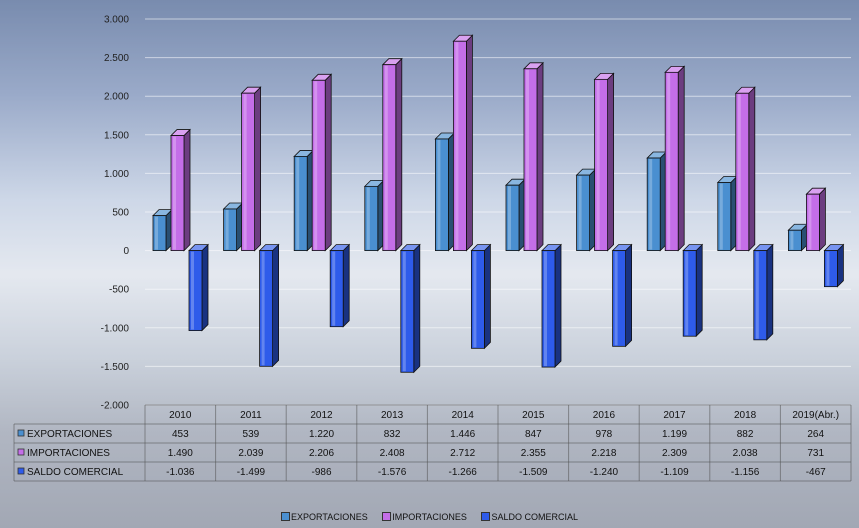 This screenshot has height=528, width=859. Describe the element at coordinates (533, 453) in the screenshot. I see `table-cell: 2.355` at that location.